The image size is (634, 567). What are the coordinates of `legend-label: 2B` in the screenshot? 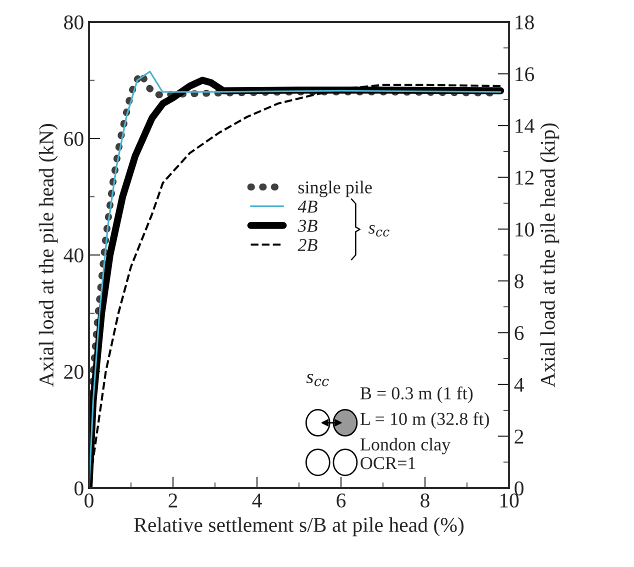 It's located at (308, 244).